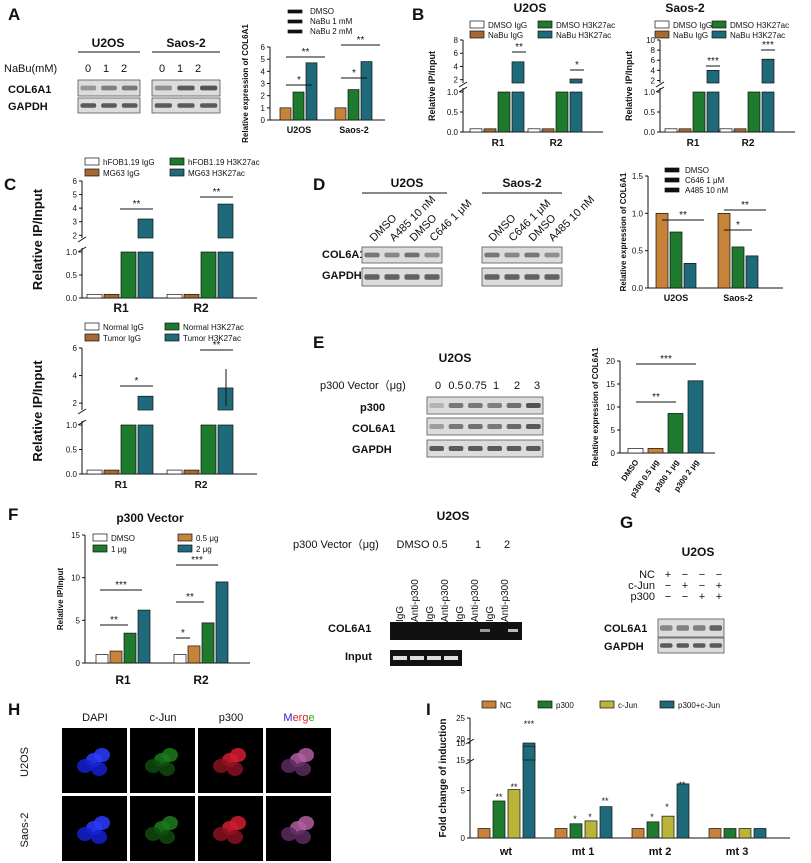 The image size is (811, 863). I want to click on panel-e-cell: U2OS, so click(455, 358).